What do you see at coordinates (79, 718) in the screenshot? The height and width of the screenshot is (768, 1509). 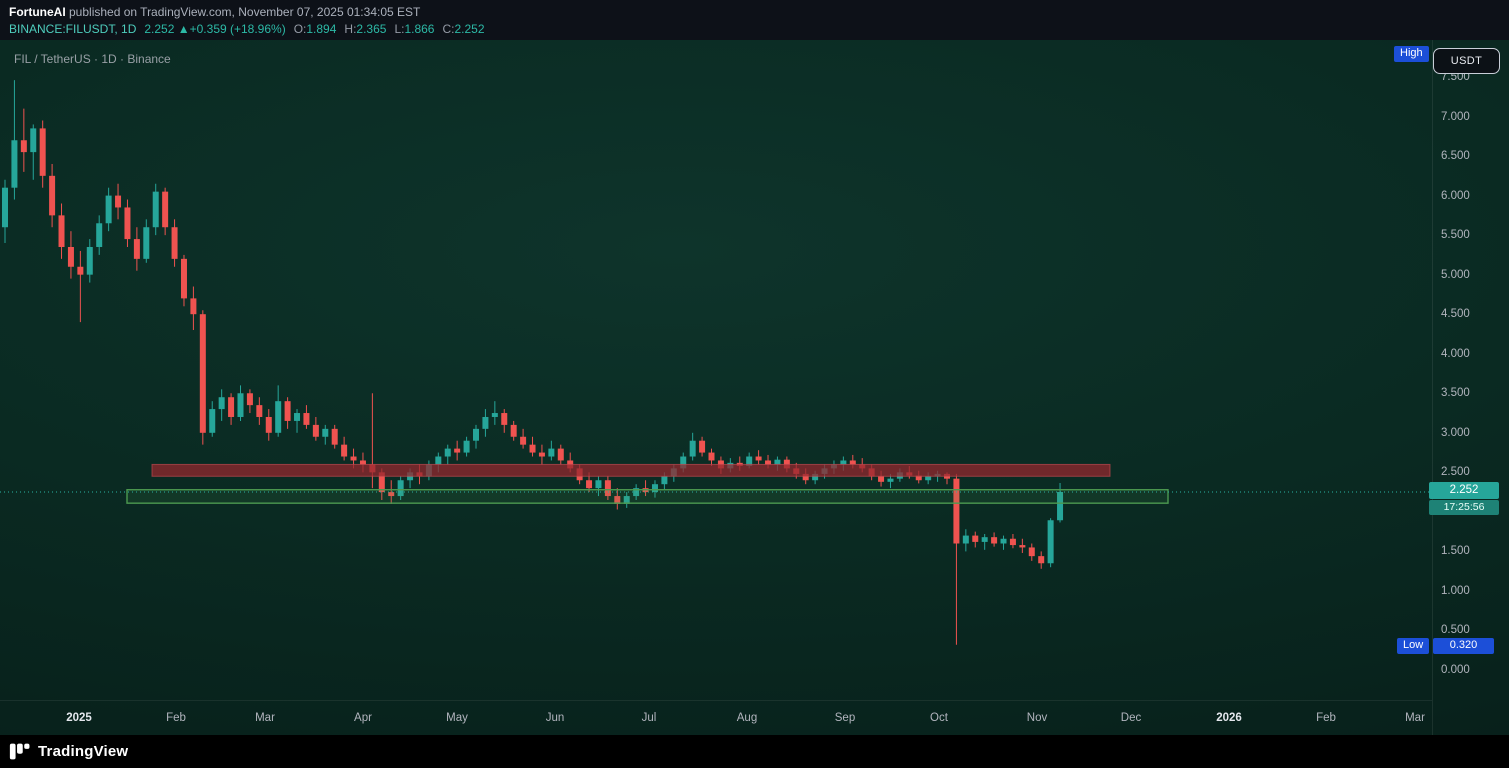 I see `time-tick-label: 2025` at bounding box center [79, 718].